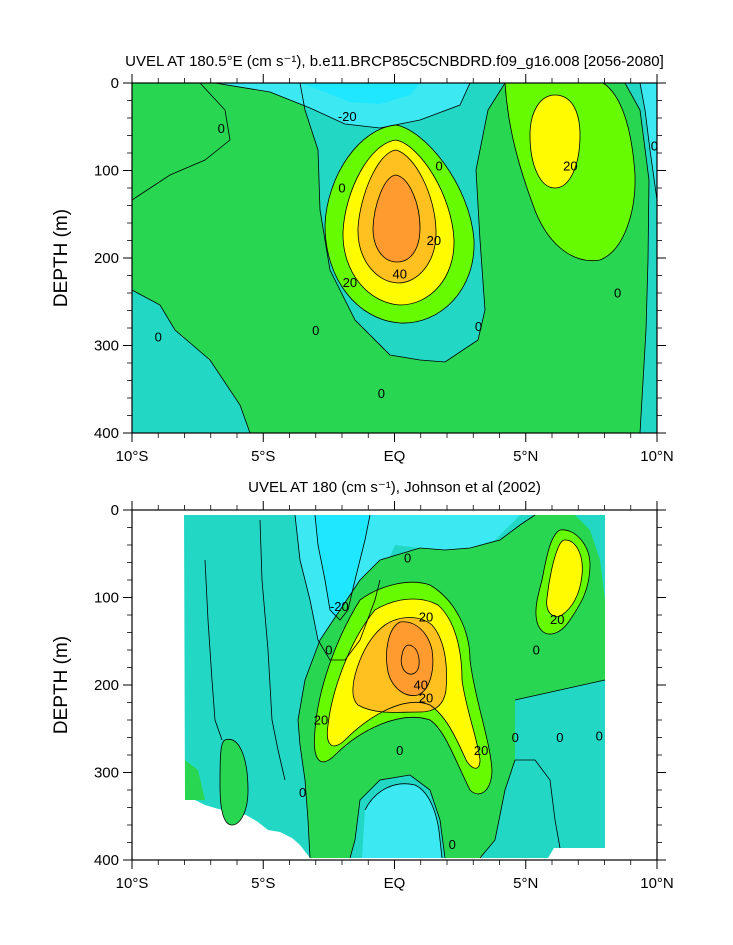 The width and height of the screenshot is (733, 945). Describe the element at coordinates (342, 567) in the screenshot. I see `region-westward-strong-obs` at that location.